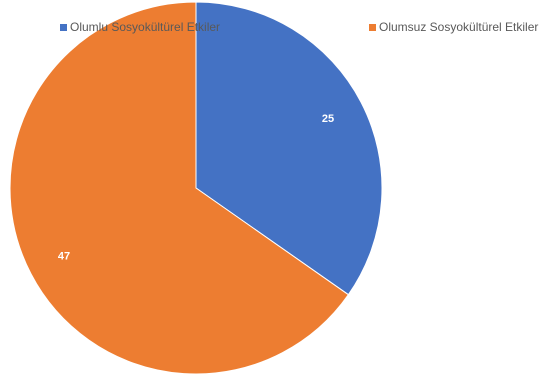  Describe the element at coordinates (459, 27) in the screenshot. I see `legend-label-olumsuz: Olumsuz Sosyokültürel Etkiler` at that location.